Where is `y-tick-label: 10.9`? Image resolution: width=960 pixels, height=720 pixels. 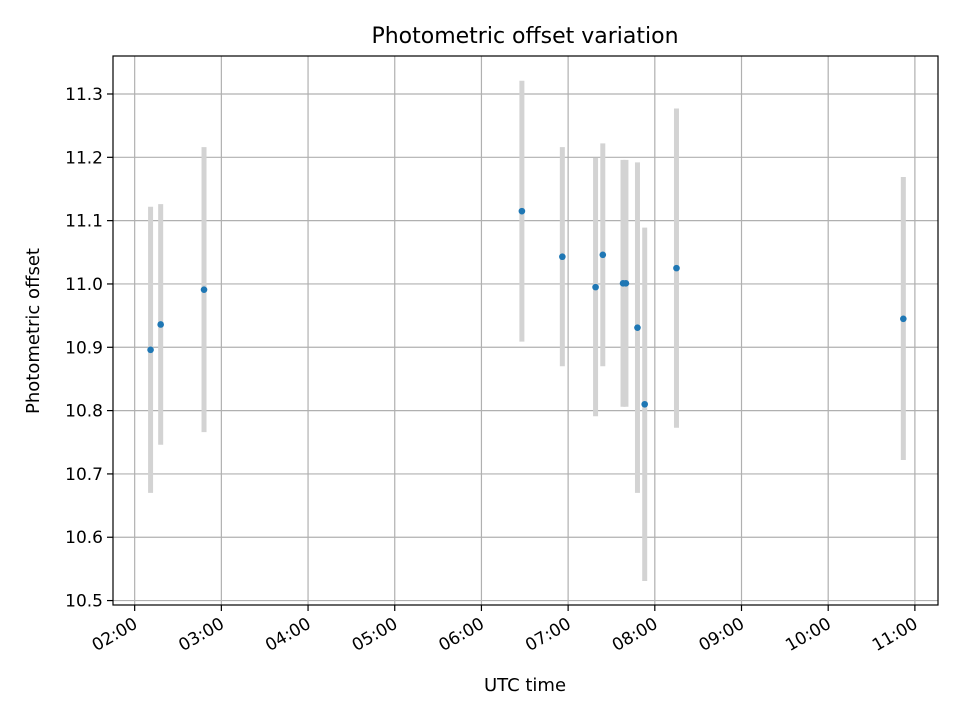 y-tick-label: 10.9 is located at coordinates (84, 348).